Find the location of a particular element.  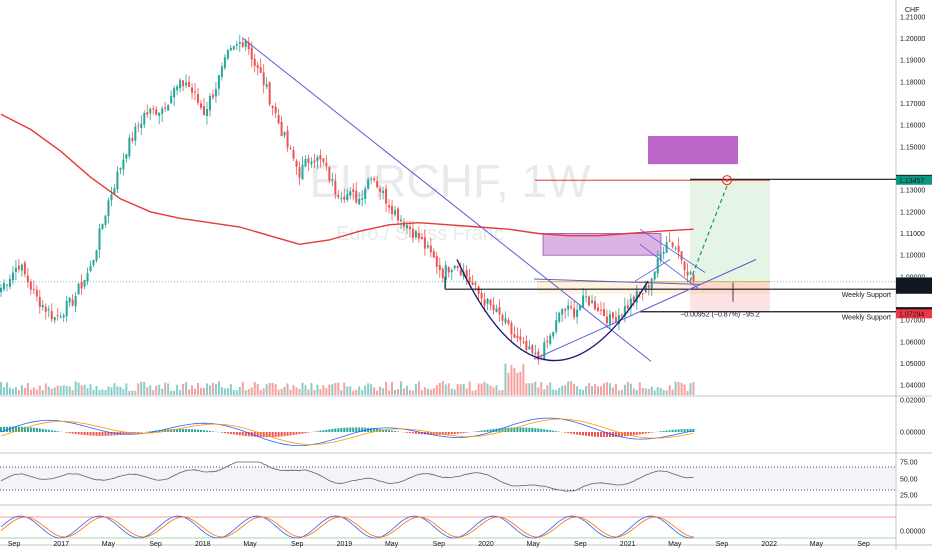

currency-label: CHF is located at coordinates (912, 10).